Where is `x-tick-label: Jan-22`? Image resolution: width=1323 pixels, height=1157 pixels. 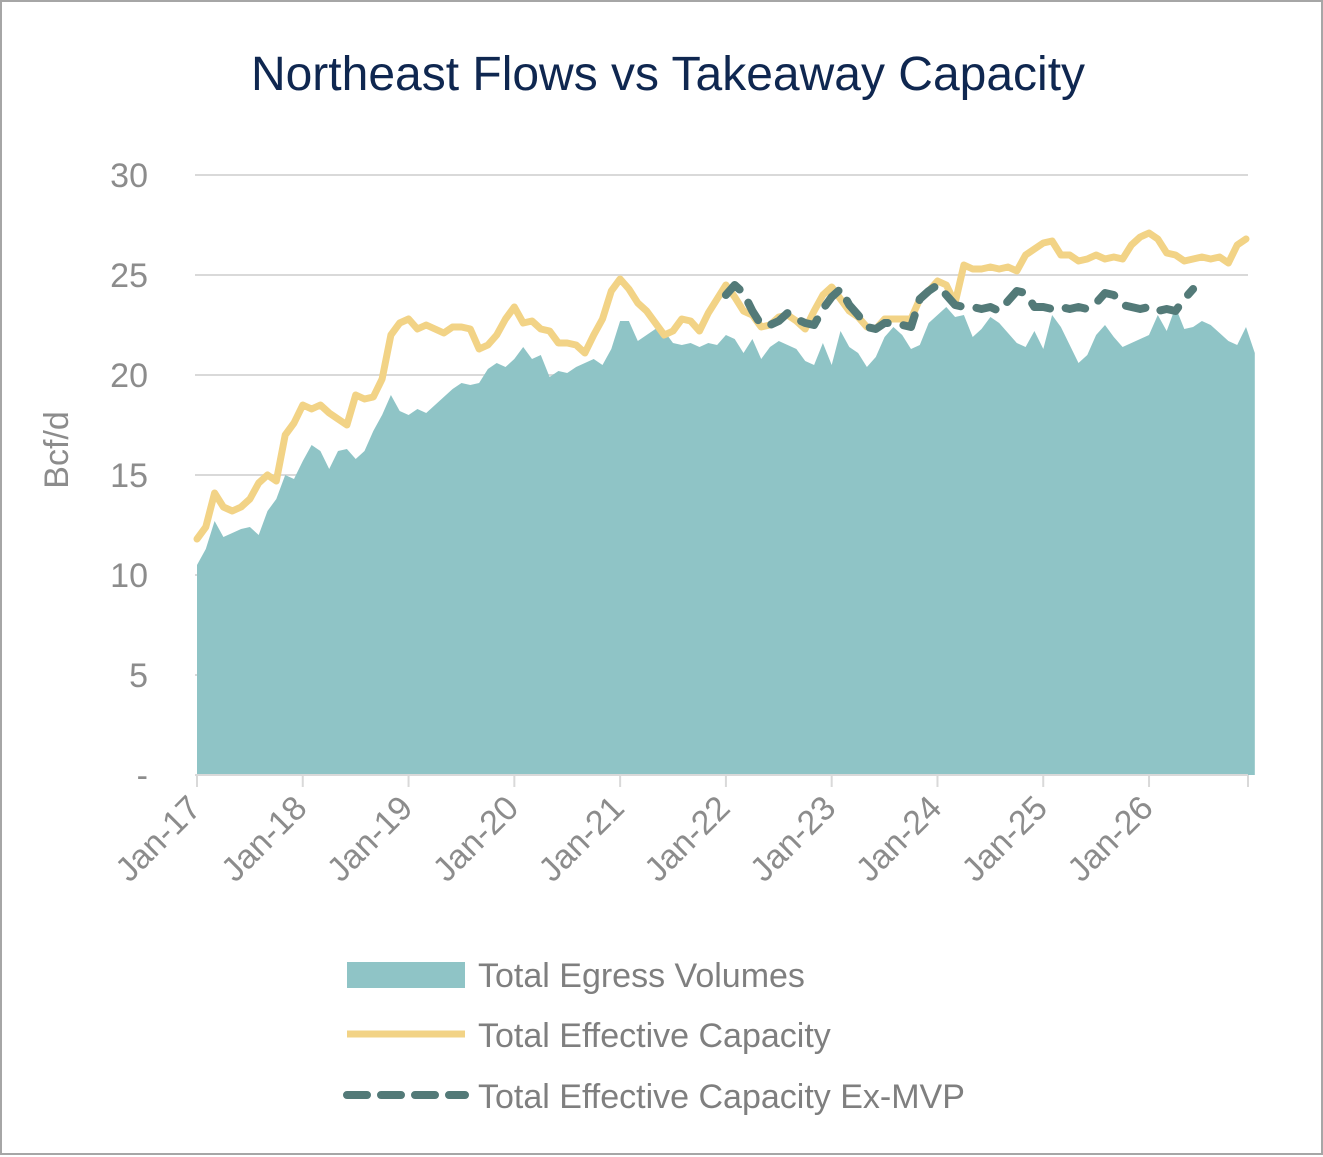
x-tick-label: Jan-22 is located at coordinates (687, 839).